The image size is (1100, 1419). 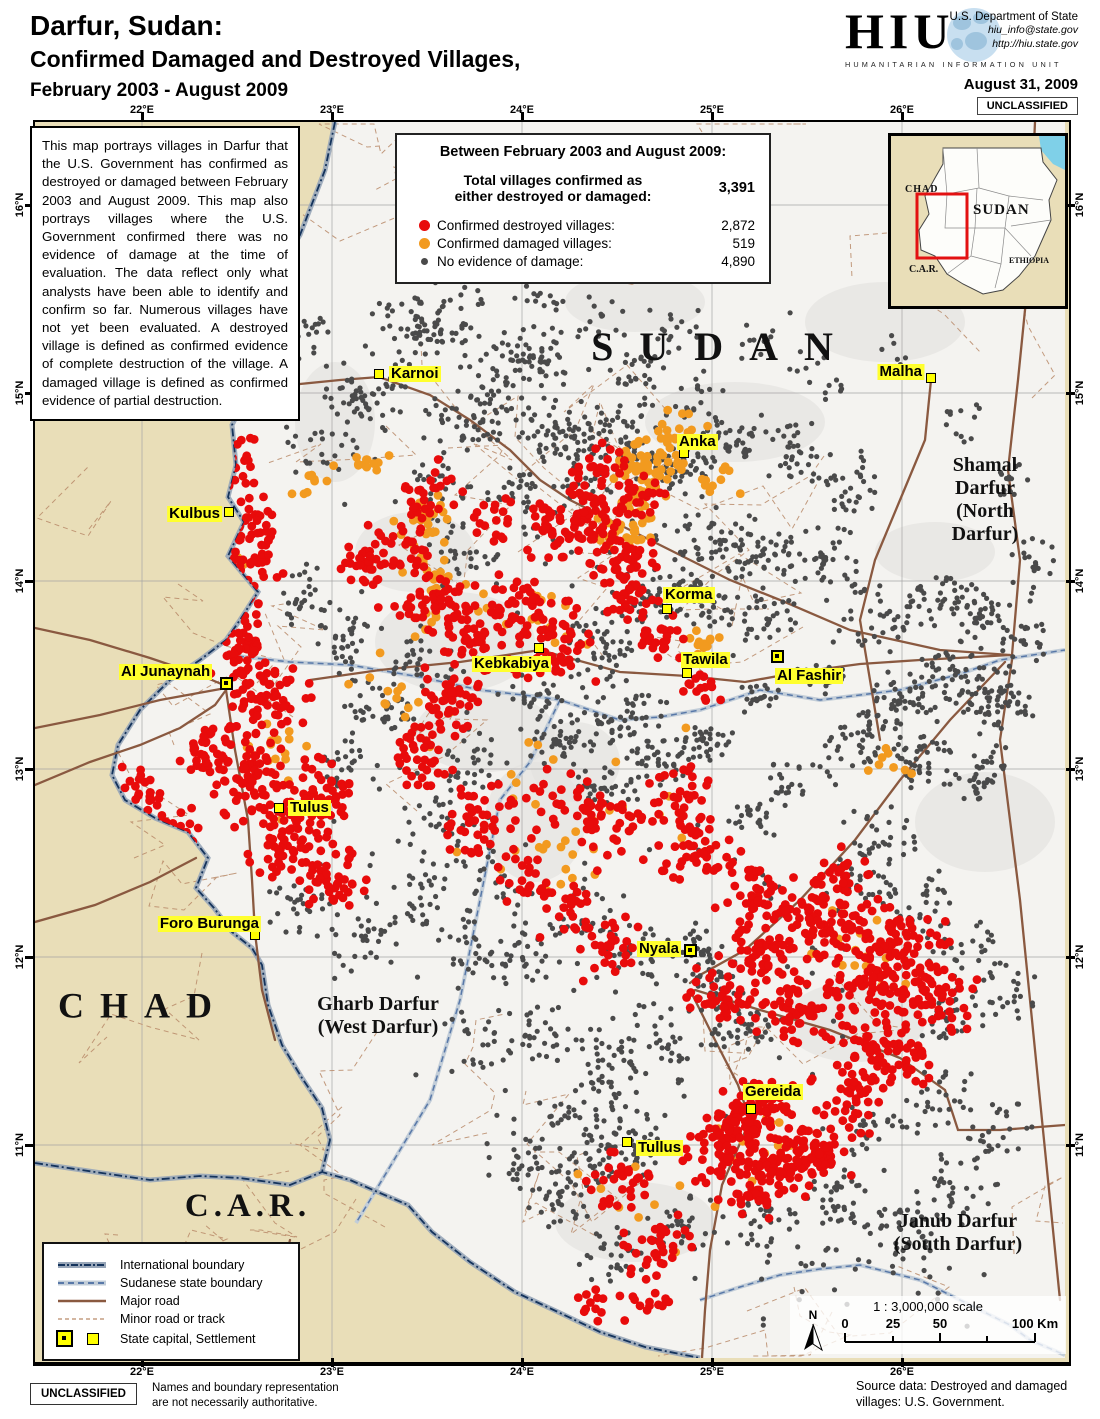 What do you see at coordinates (142, 110) in the screenshot?
I see `lon-label-top: 22°E` at bounding box center [142, 110].